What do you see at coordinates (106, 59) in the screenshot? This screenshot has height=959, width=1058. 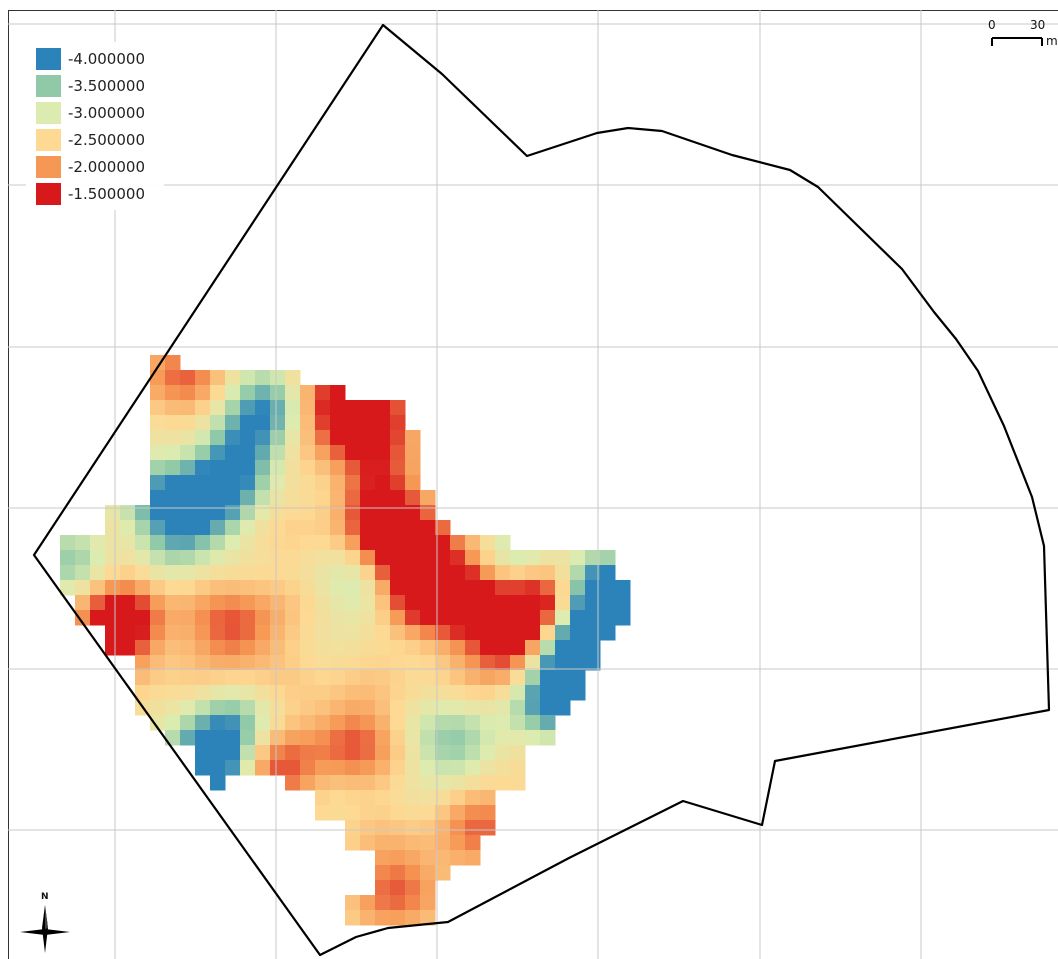 I see `legend-label: -4.000000` at bounding box center [106, 59].